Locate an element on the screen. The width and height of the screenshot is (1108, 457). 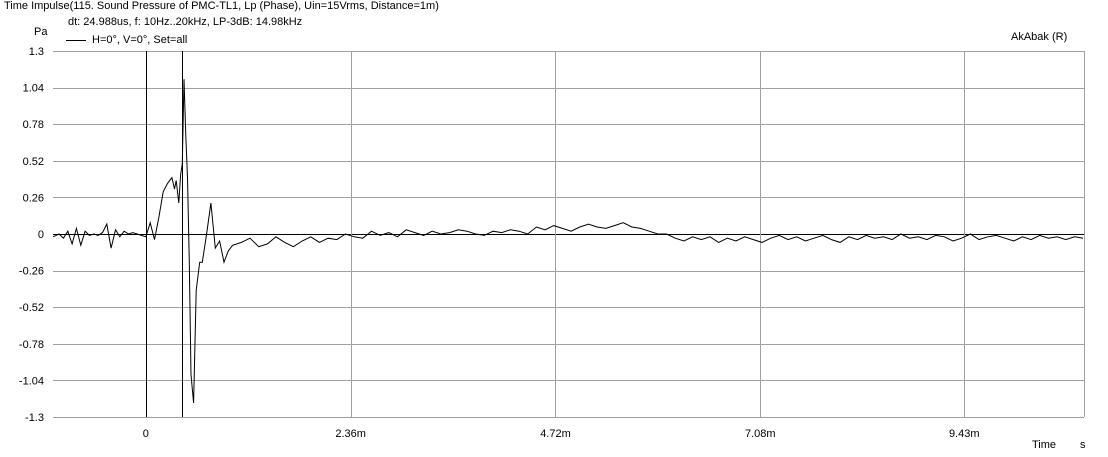
x-tick-label: 9.43m is located at coordinates (964, 434).